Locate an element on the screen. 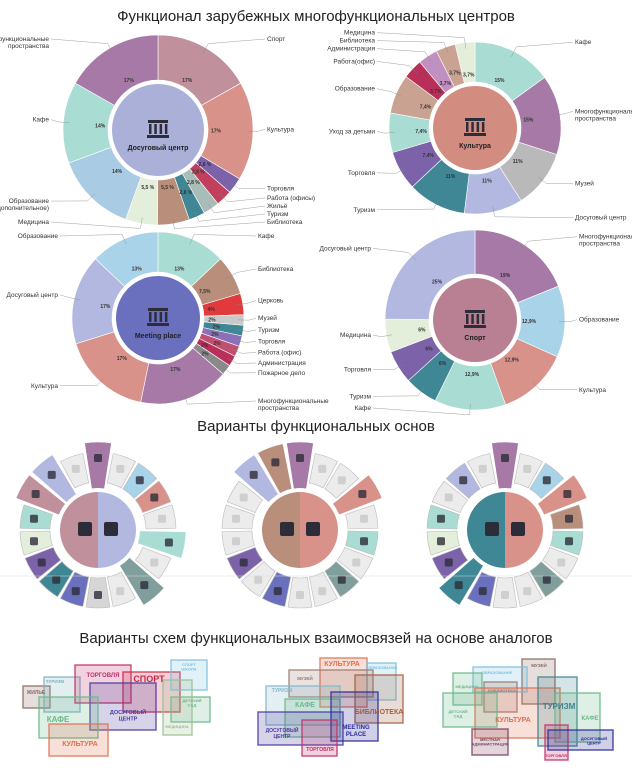 This screenshot has width=632, height=768. slice-value-label: 15% is located at coordinates (528, 121).